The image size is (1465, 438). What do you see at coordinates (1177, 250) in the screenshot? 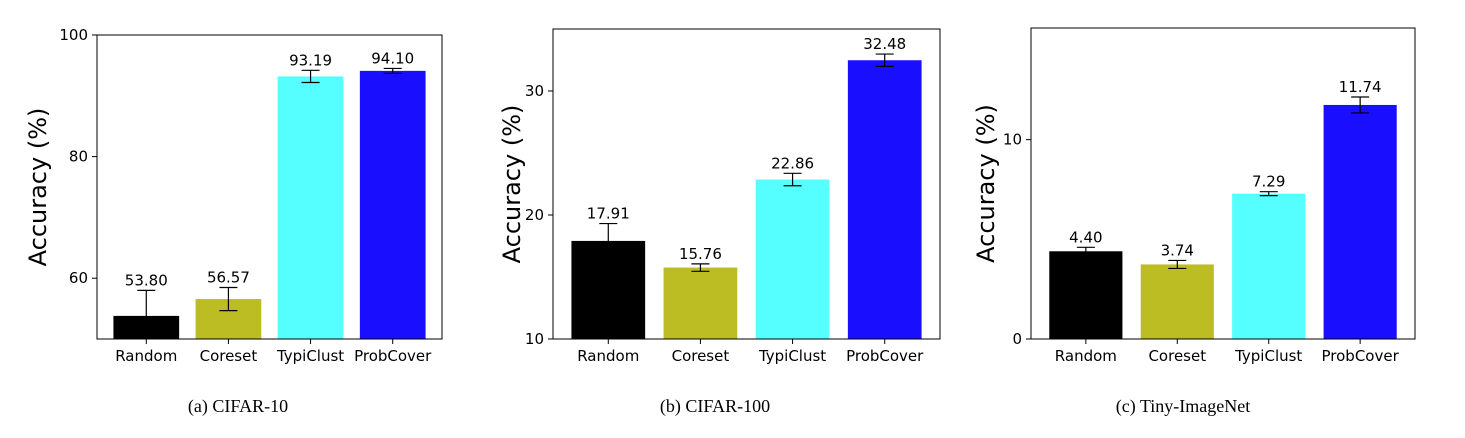
I see `data-label-coreset: 3.74` at bounding box center [1177, 250].